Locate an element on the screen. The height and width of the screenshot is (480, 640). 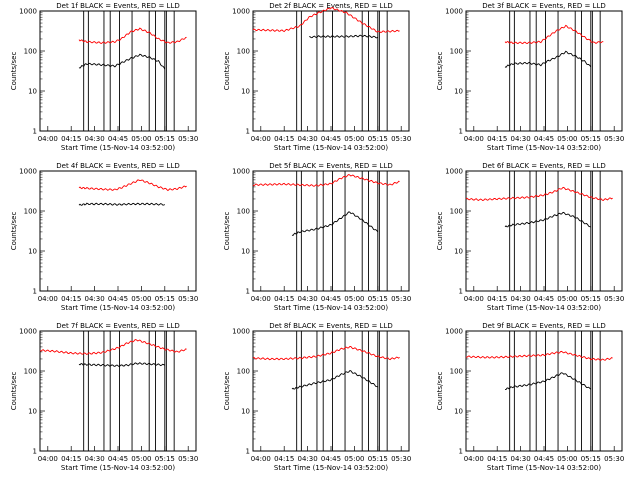
chart-title: Det 2f BLACK = Events, RED = LLD is located at coordinates (330, 6).